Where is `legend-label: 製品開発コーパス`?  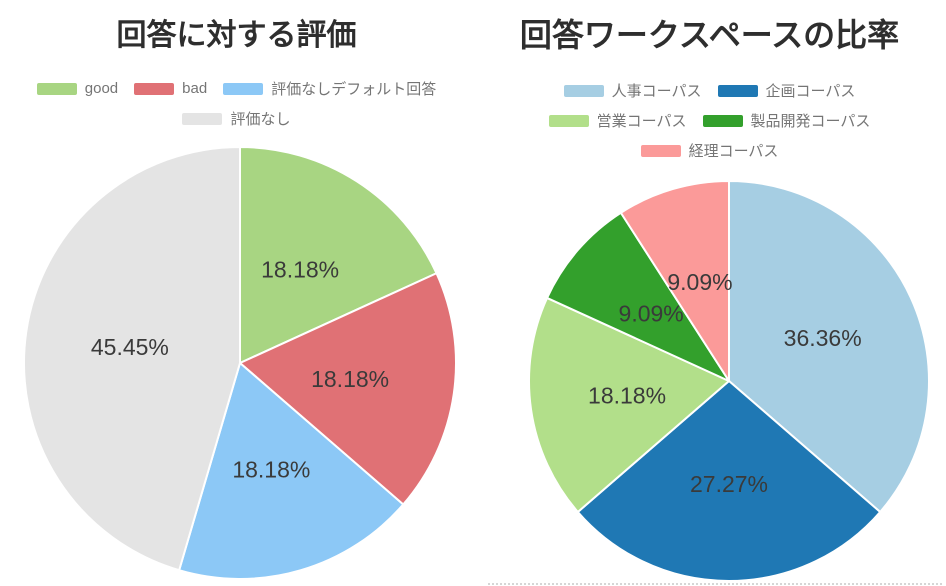
legend-label: 製品開発コーパス is located at coordinates (810, 121).